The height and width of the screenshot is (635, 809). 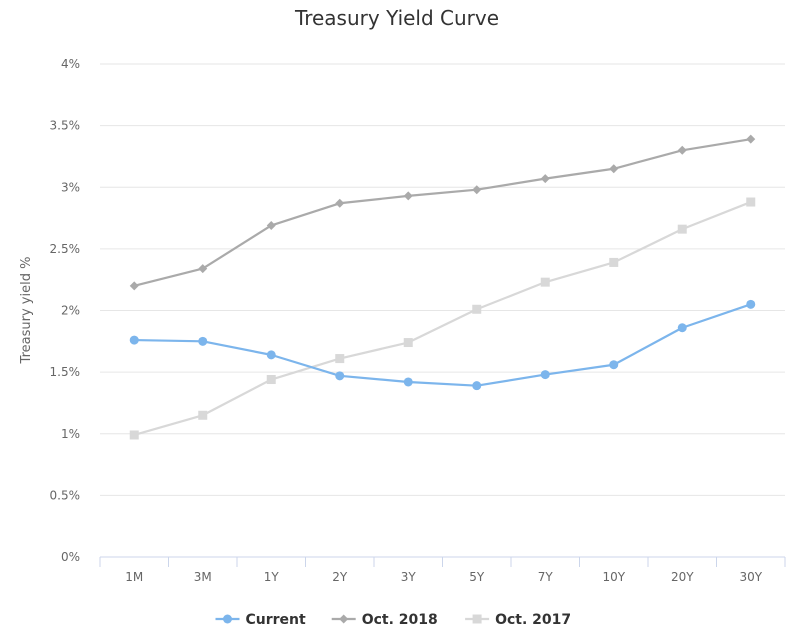 What do you see at coordinates (272, 577) in the screenshot?
I see `x-tick-label: 1Y` at bounding box center [272, 577].